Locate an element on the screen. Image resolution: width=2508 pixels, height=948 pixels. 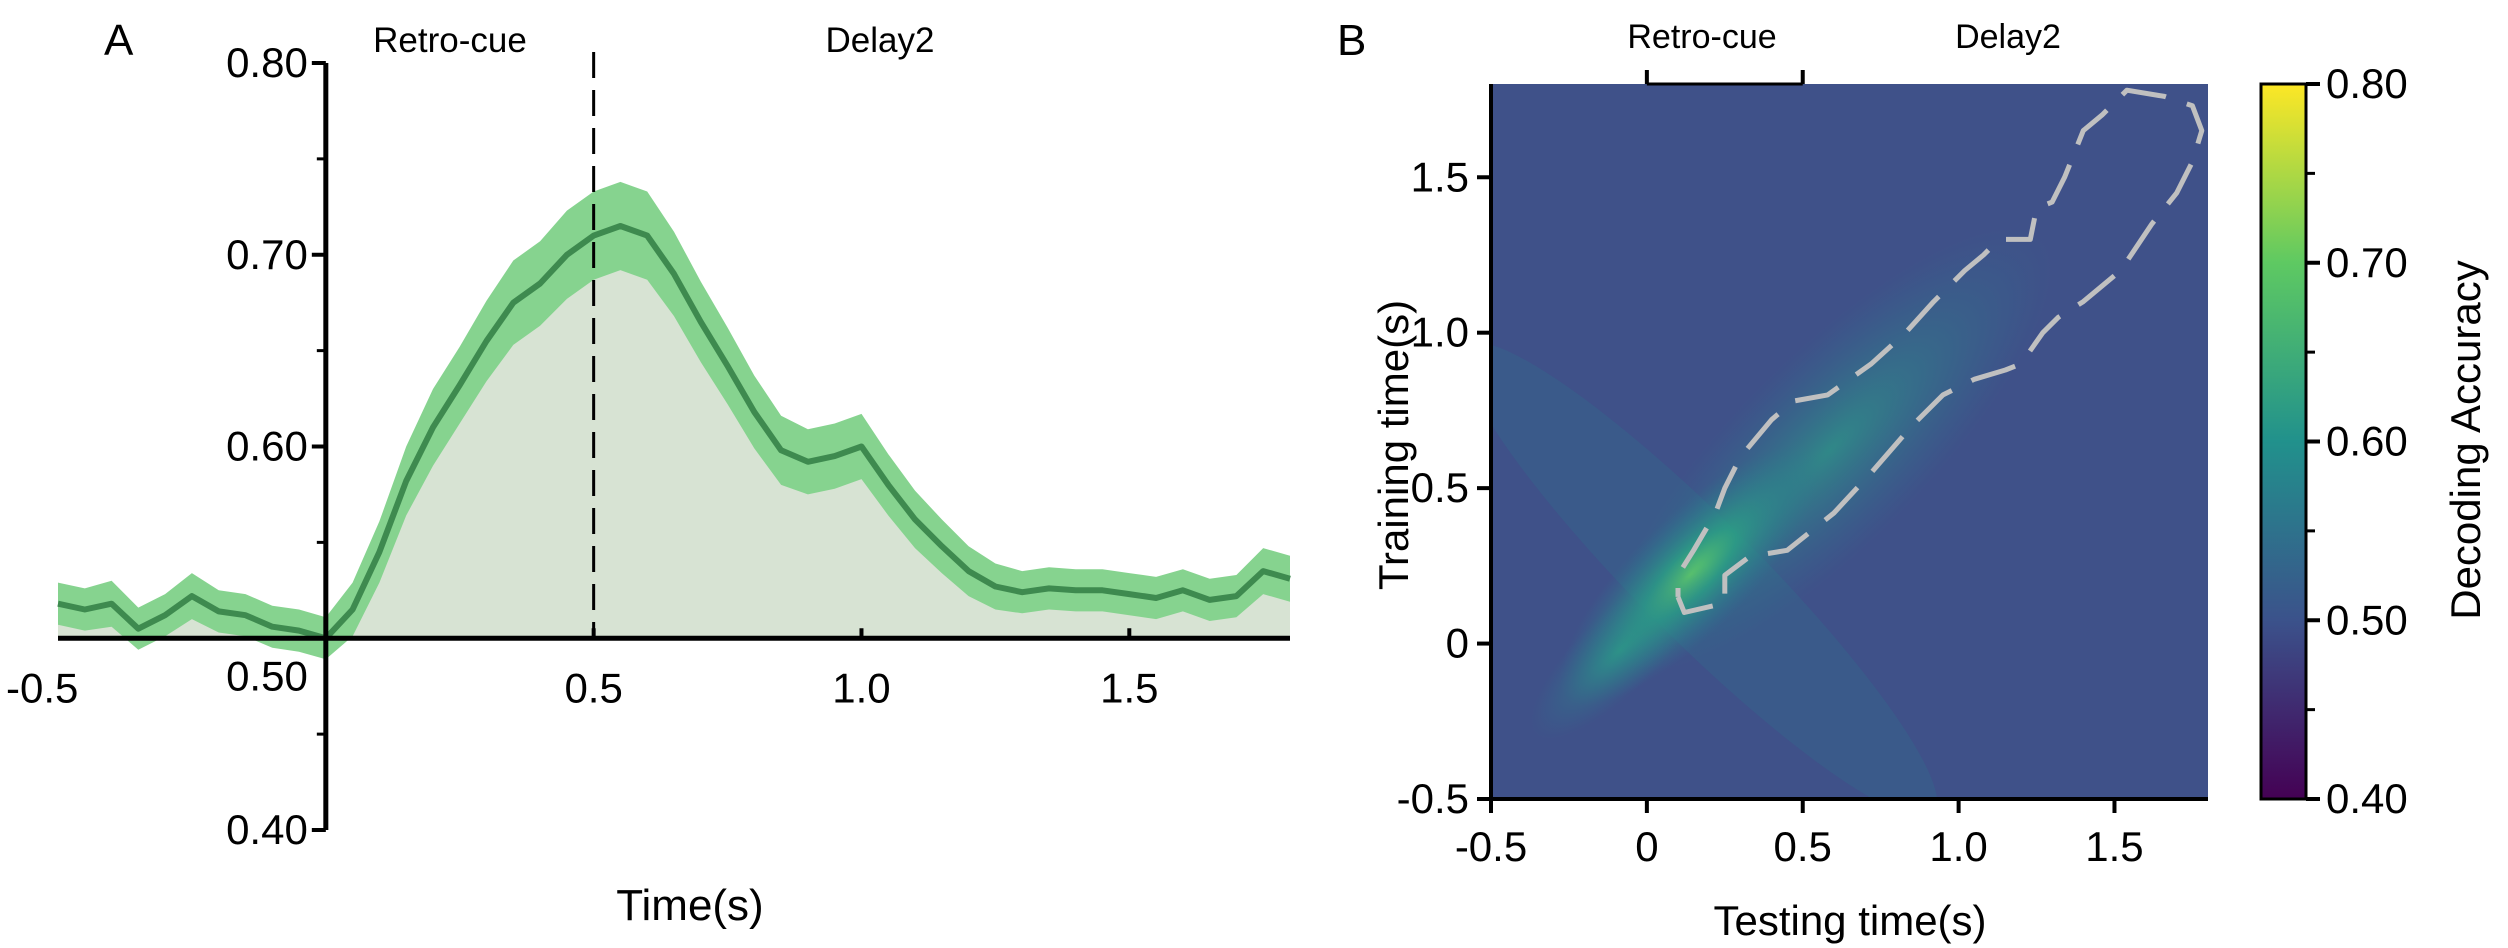
a-x-tick-label: 1.0 is located at coordinates (861, 687).